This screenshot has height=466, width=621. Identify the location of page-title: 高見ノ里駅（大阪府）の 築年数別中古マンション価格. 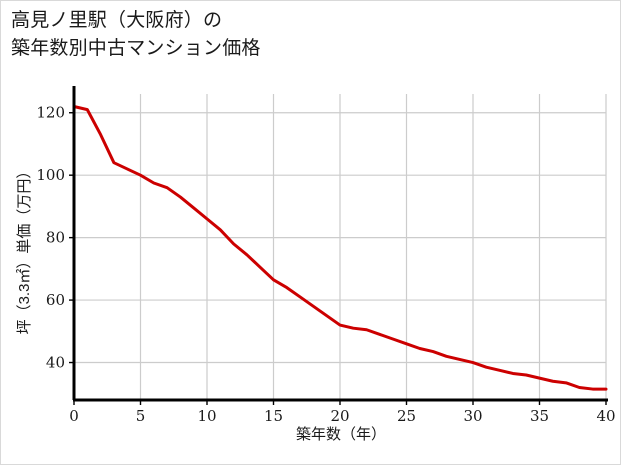
(136, 34).